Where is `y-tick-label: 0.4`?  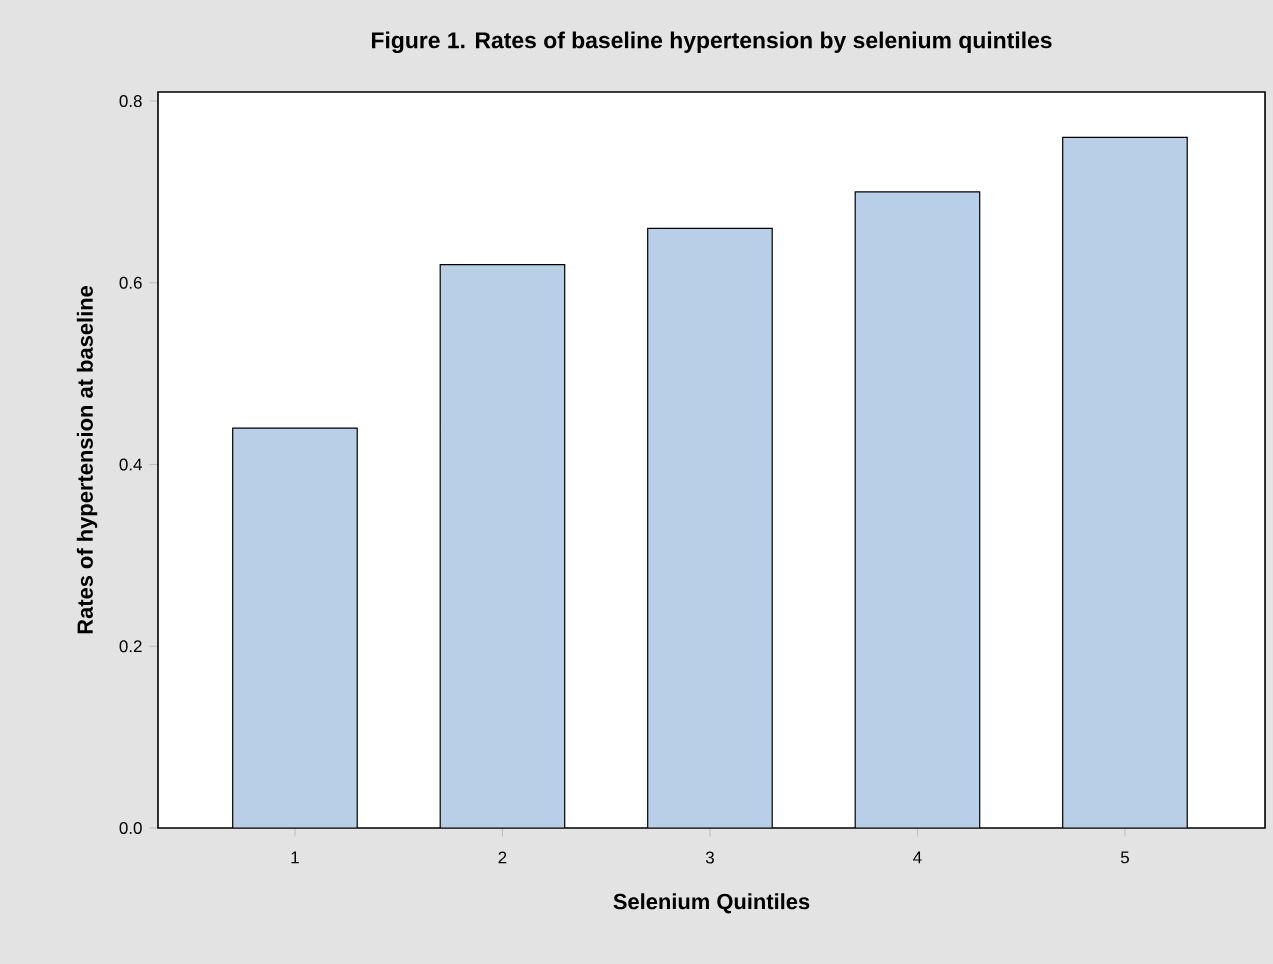
y-tick-label: 0.4 is located at coordinates (130, 464).